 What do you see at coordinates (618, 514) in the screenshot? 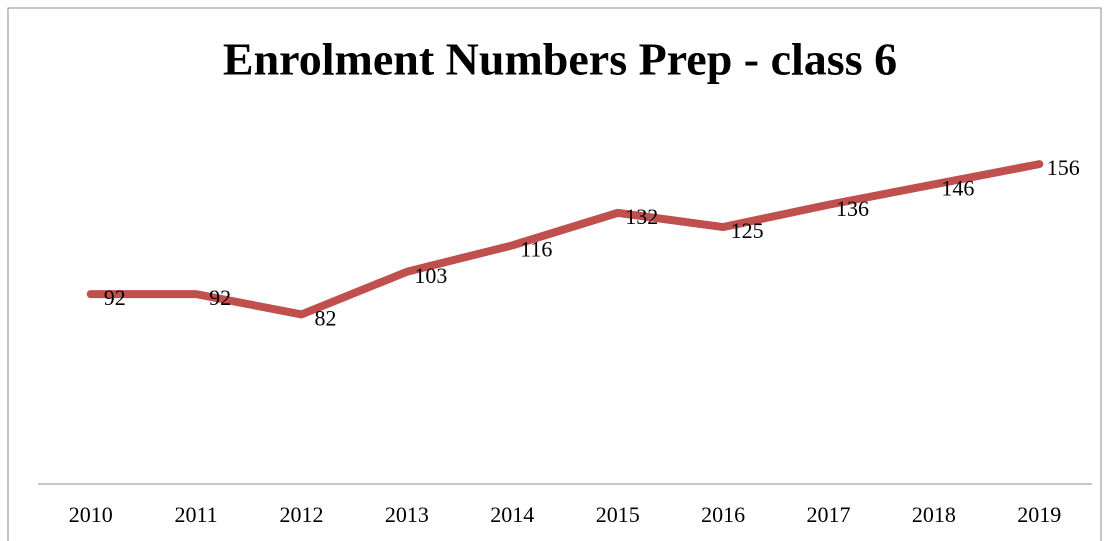
I see `x-tick-label: 2015` at bounding box center [618, 514].